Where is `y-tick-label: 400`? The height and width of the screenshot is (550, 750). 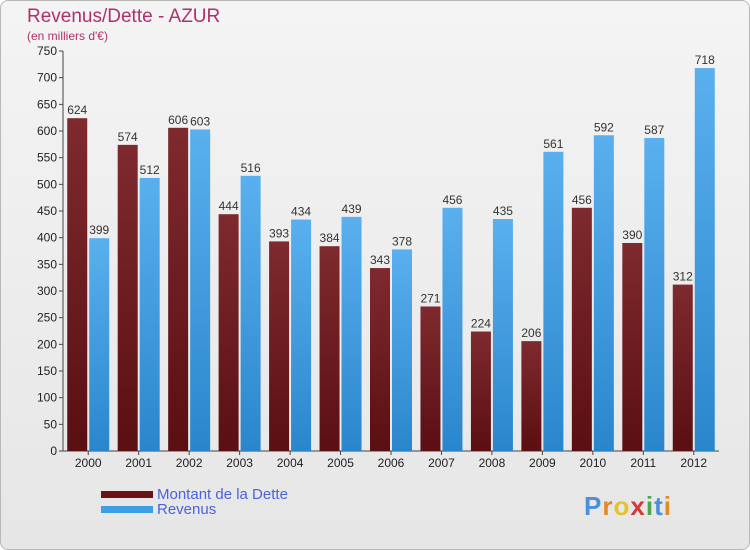
y-tick-label: 400 is located at coordinates (47, 238).